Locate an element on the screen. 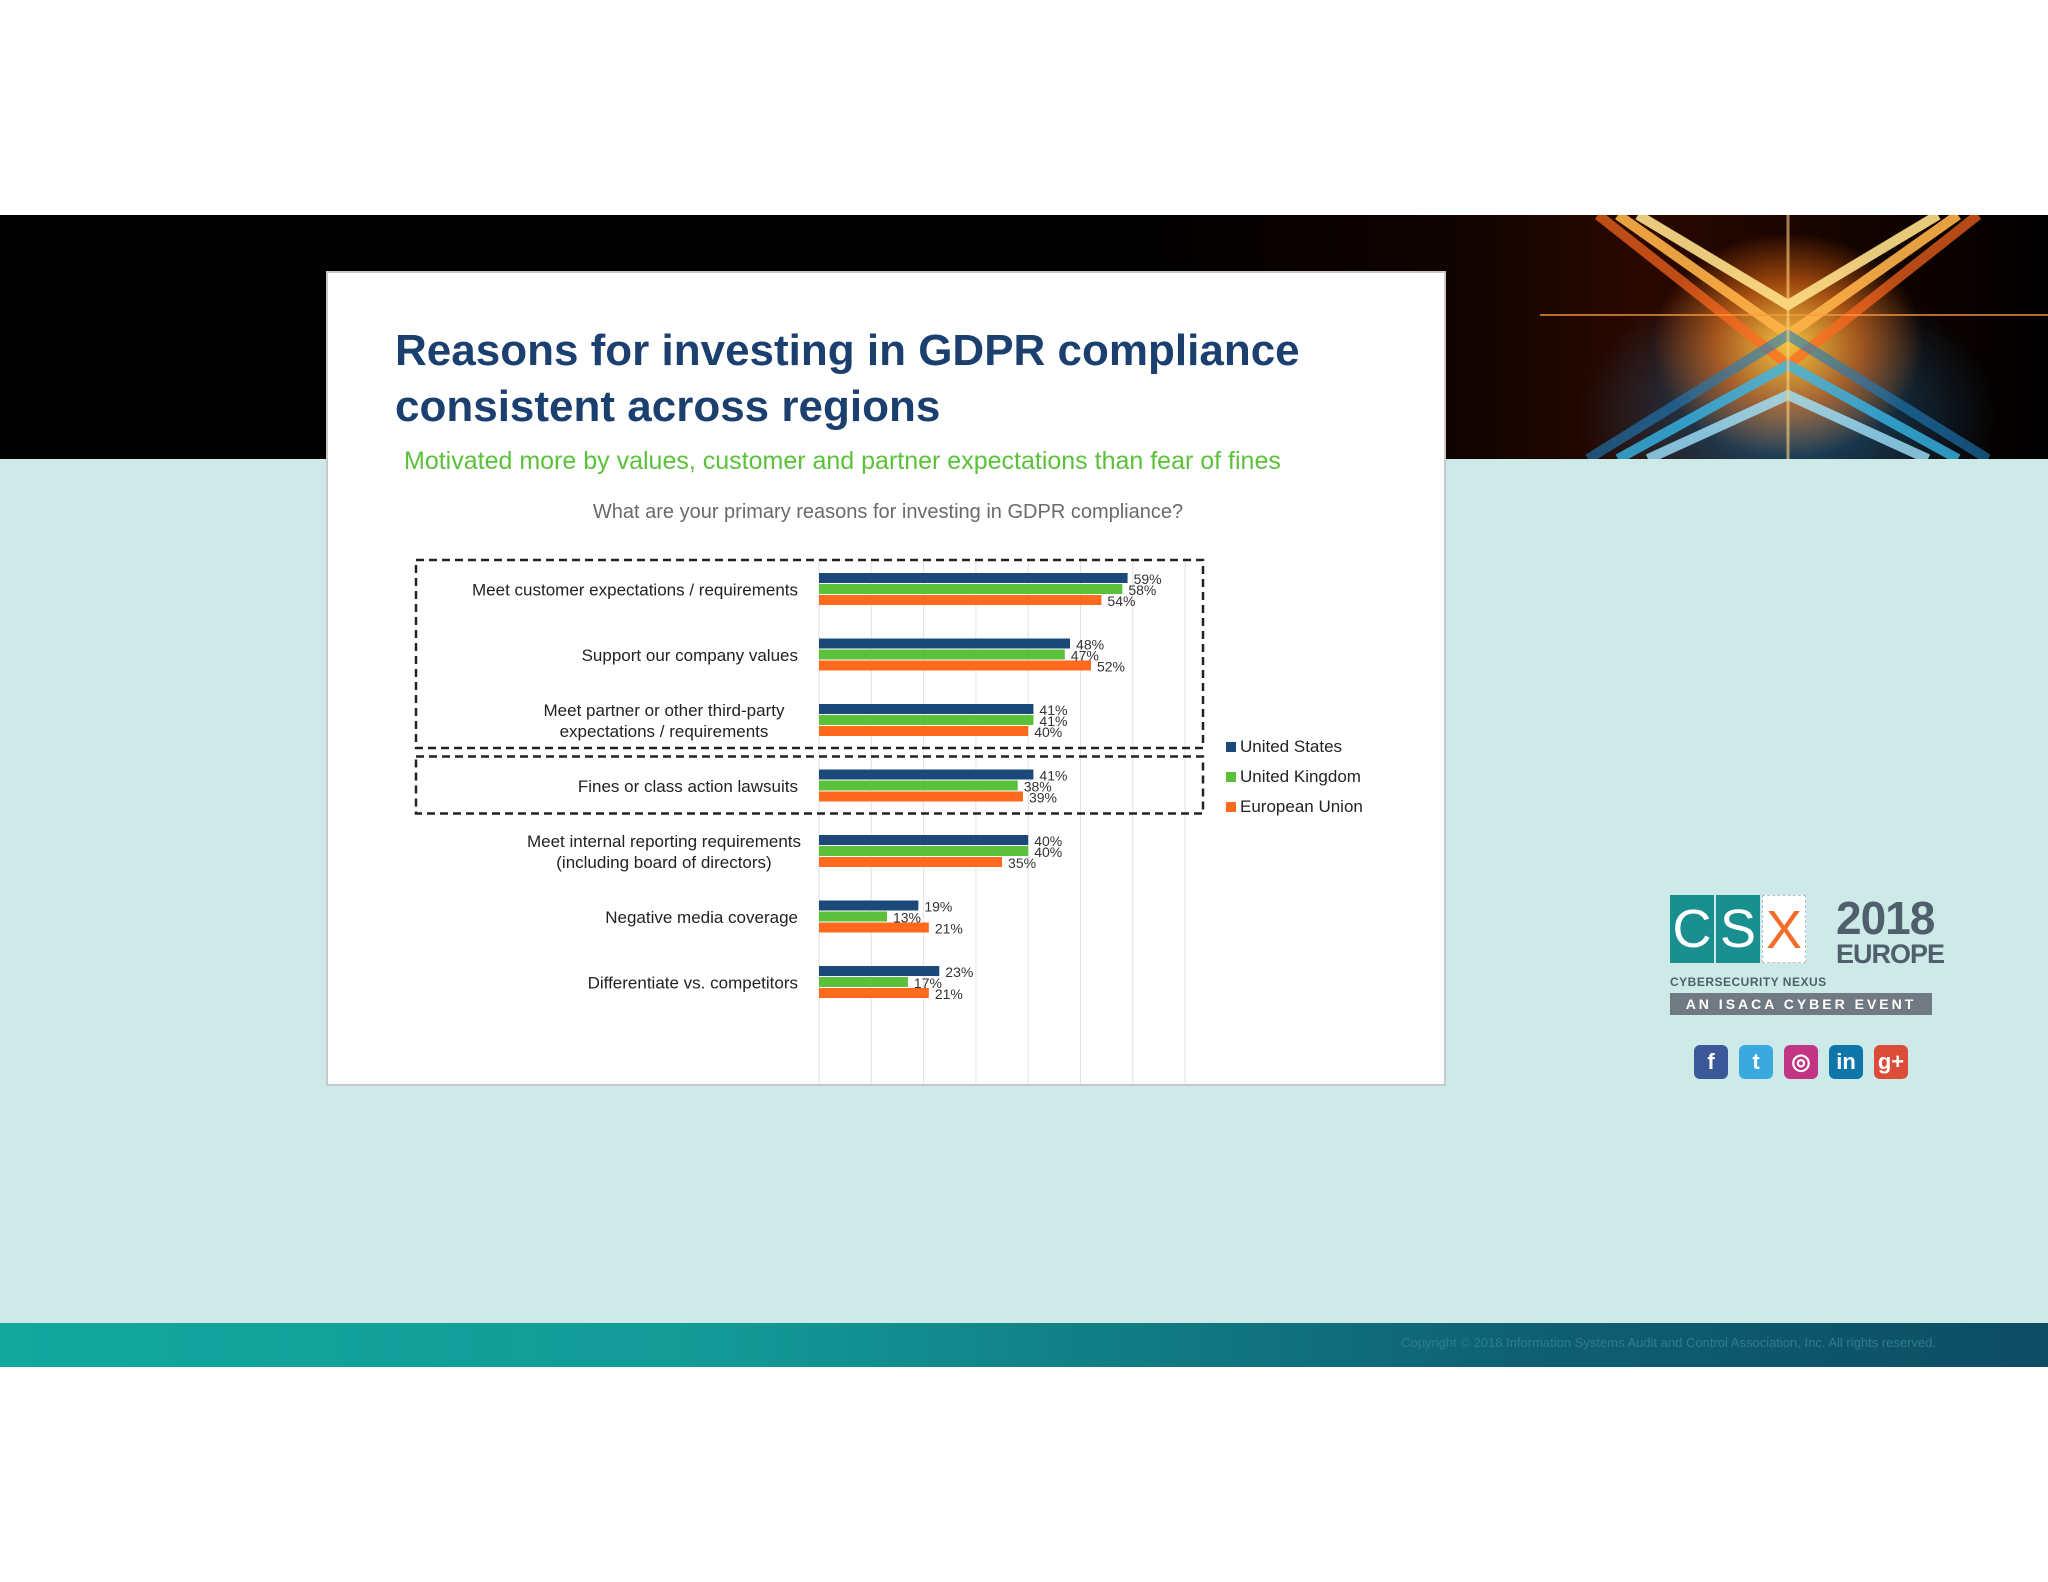 The height and width of the screenshot is (1582, 2048). twitter-icon: t is located at coordinates (1756, 1062).